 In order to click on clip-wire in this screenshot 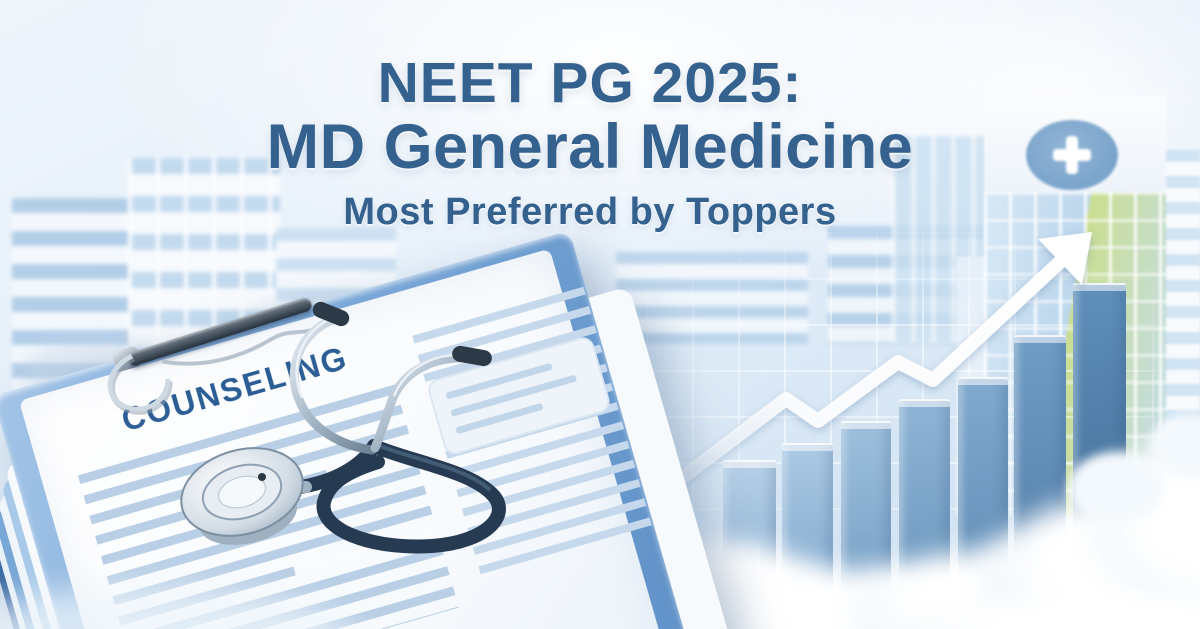, I will do `click(216, 369)`.